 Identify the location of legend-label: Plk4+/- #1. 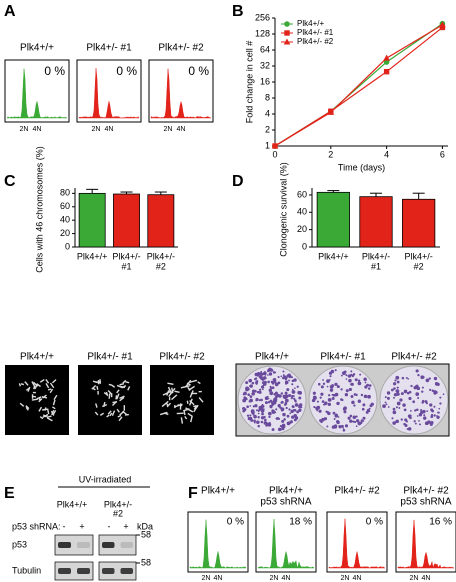
(315, 32).